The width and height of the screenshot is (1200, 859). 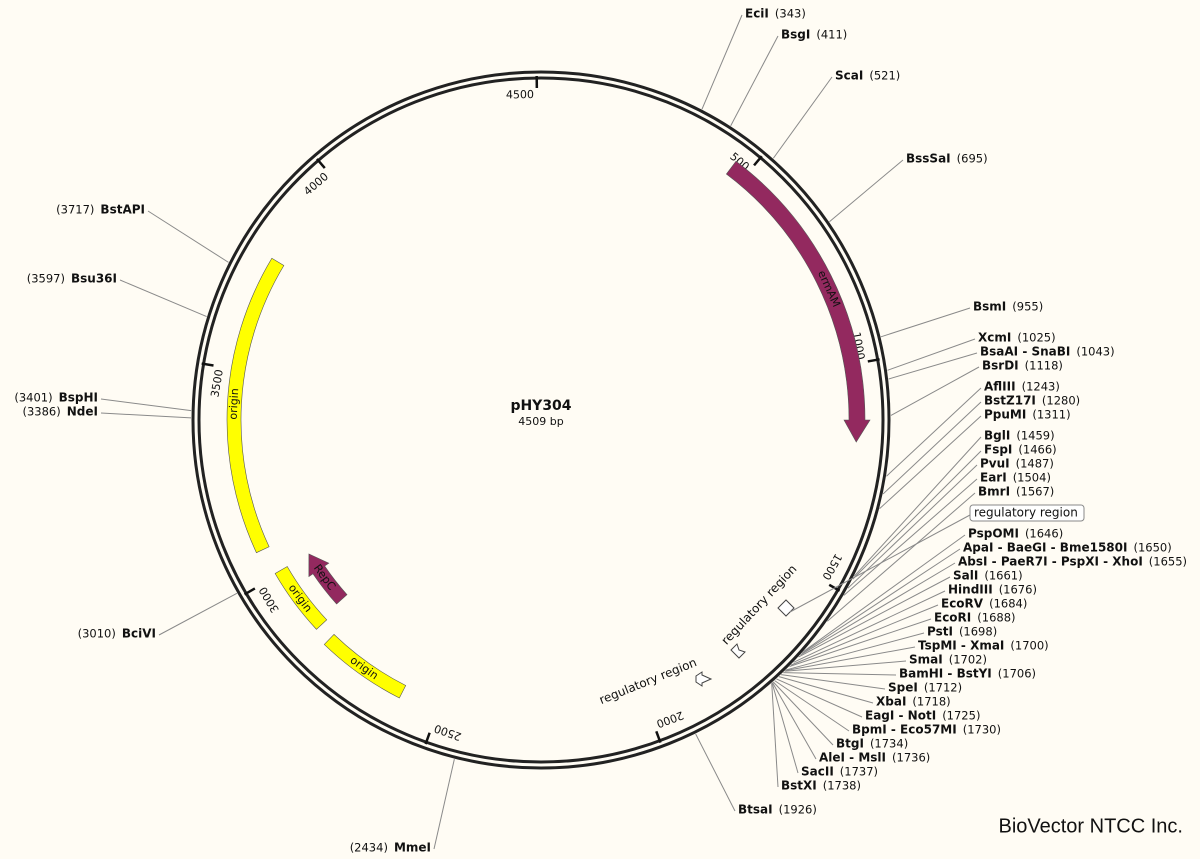 What do you see at coordinates (998, 450) in the screenshot?
I see `enzyme-name: FspI` at bounding box center [998, 450].